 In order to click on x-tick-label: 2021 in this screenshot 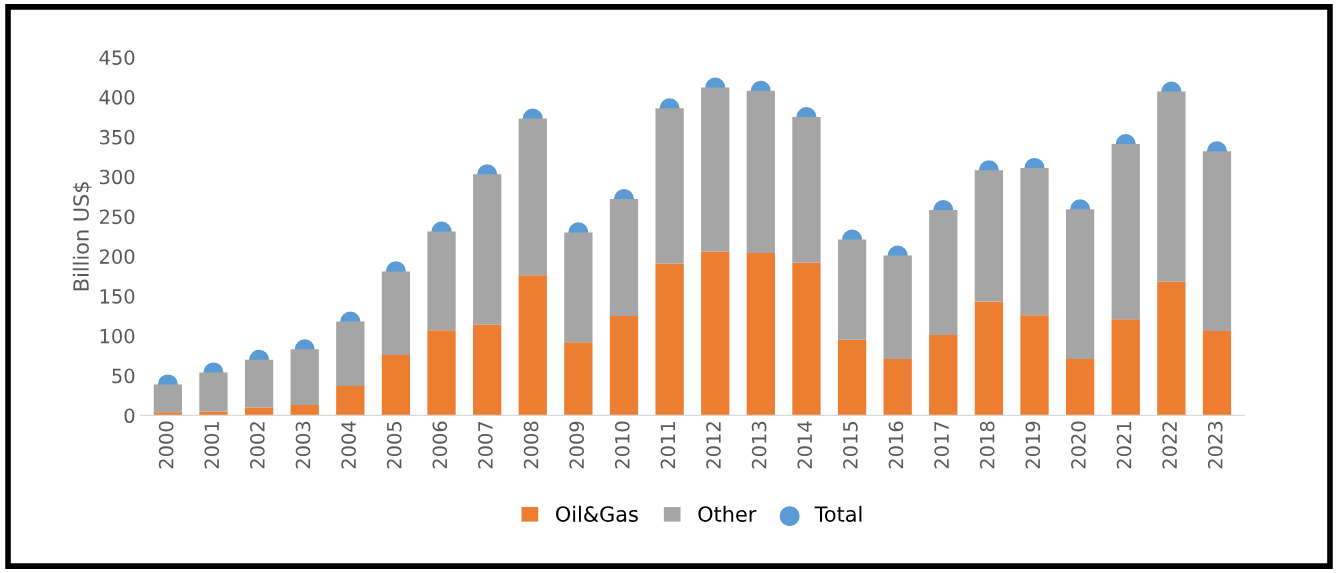, I will do `click(1124, 445)`.